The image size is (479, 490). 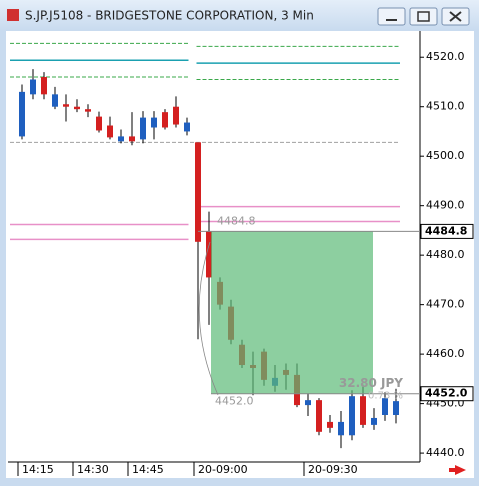 I want to click on y-tick-label: 4490.0, so click(x=445, y=205).